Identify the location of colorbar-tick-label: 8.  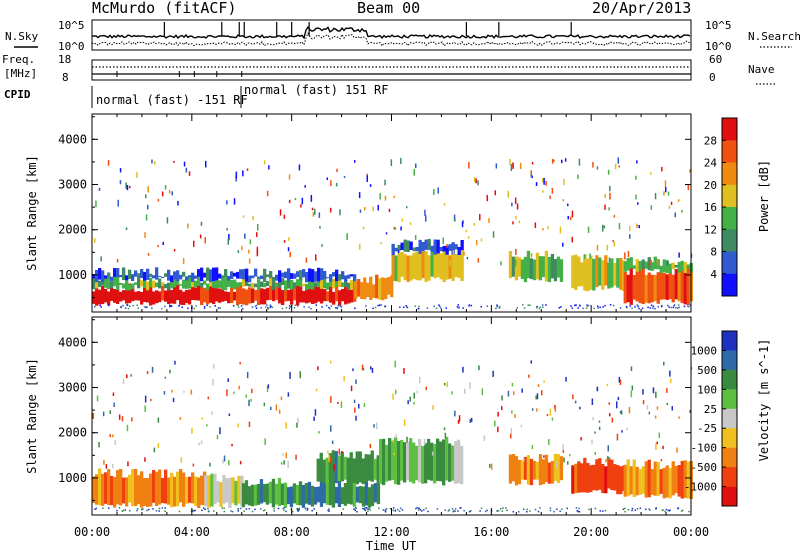
(713, 252).